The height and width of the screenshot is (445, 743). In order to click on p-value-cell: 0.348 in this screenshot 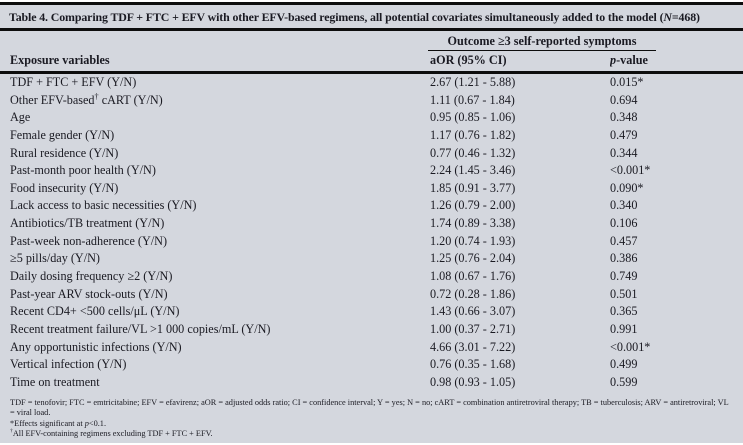, I will do `click(624, 117)`.